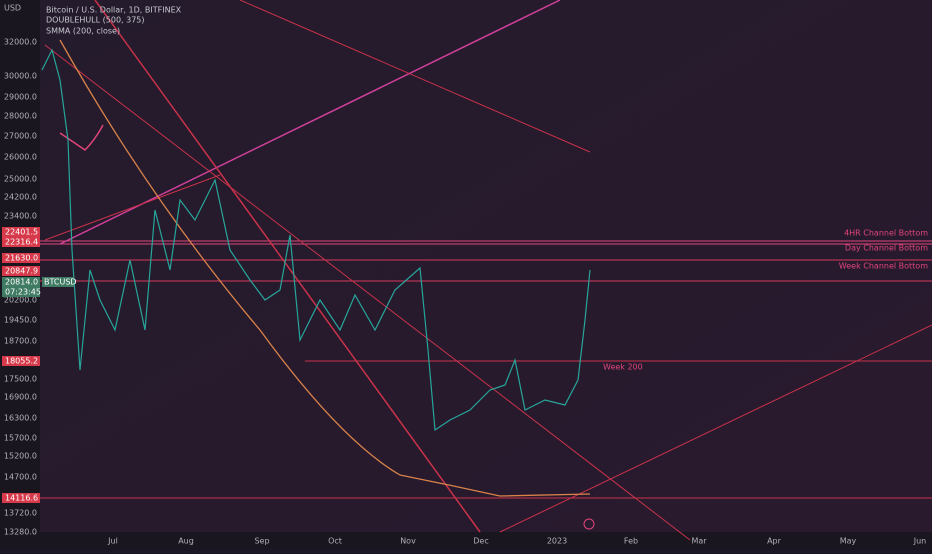 This screenshot has width=932, height=554. What do you see at coordinates (883, 266) in the screenshot?
I see `annotation: Week Channel Bottom` at bounding box center [883, 266].